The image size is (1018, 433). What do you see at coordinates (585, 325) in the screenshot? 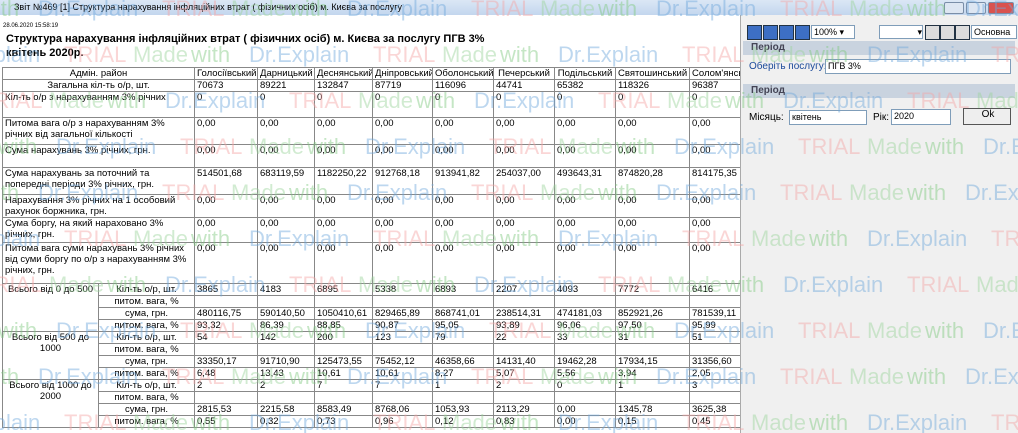
I see `value-cell: 96,06` at bounding box center [585, 325].